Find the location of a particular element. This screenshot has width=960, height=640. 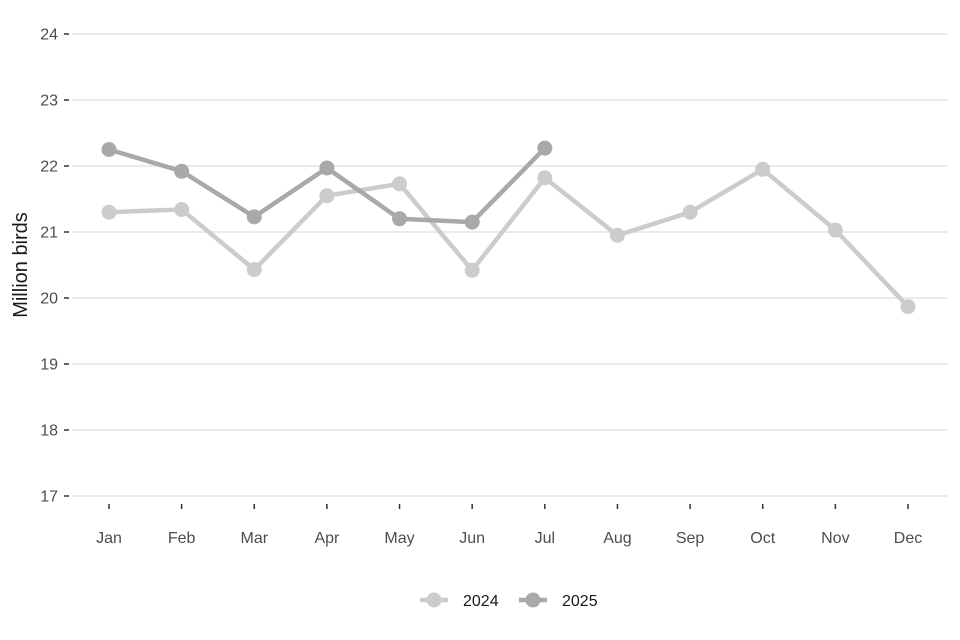

x-tick-label: May is located at coordinates (399, 538).